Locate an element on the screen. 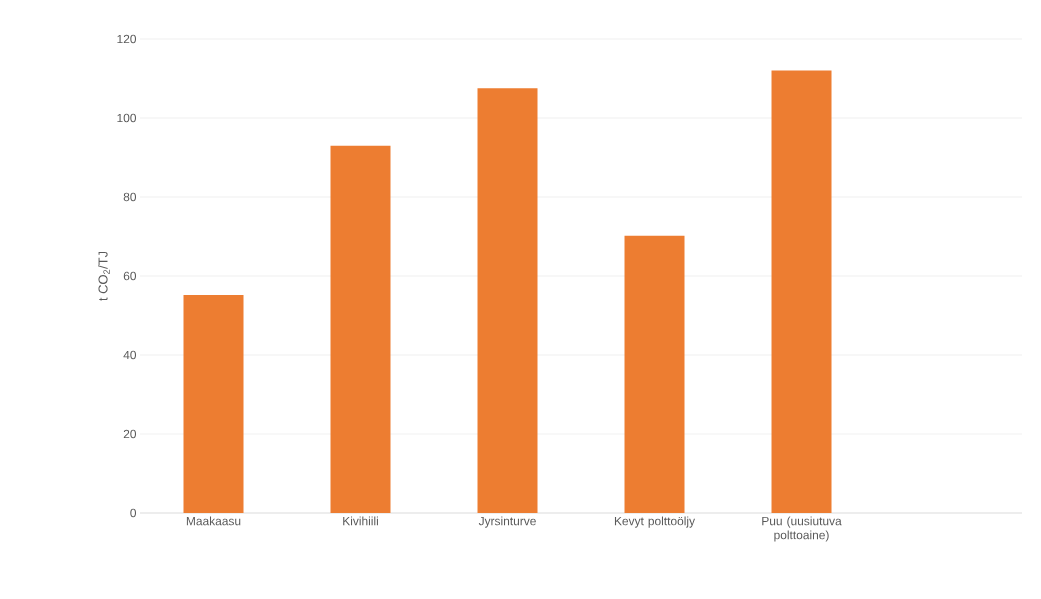  x-tick-label: Puu (uusiutuva polttoaine) is located at coordinates (802, 529).